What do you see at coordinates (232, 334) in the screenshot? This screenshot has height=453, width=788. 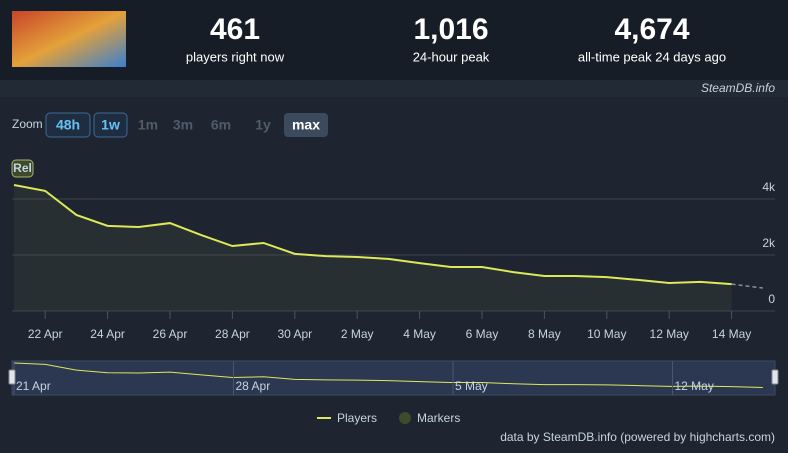 I see `x-tick-label: 28 Apr` at bounding box center [232, 334].